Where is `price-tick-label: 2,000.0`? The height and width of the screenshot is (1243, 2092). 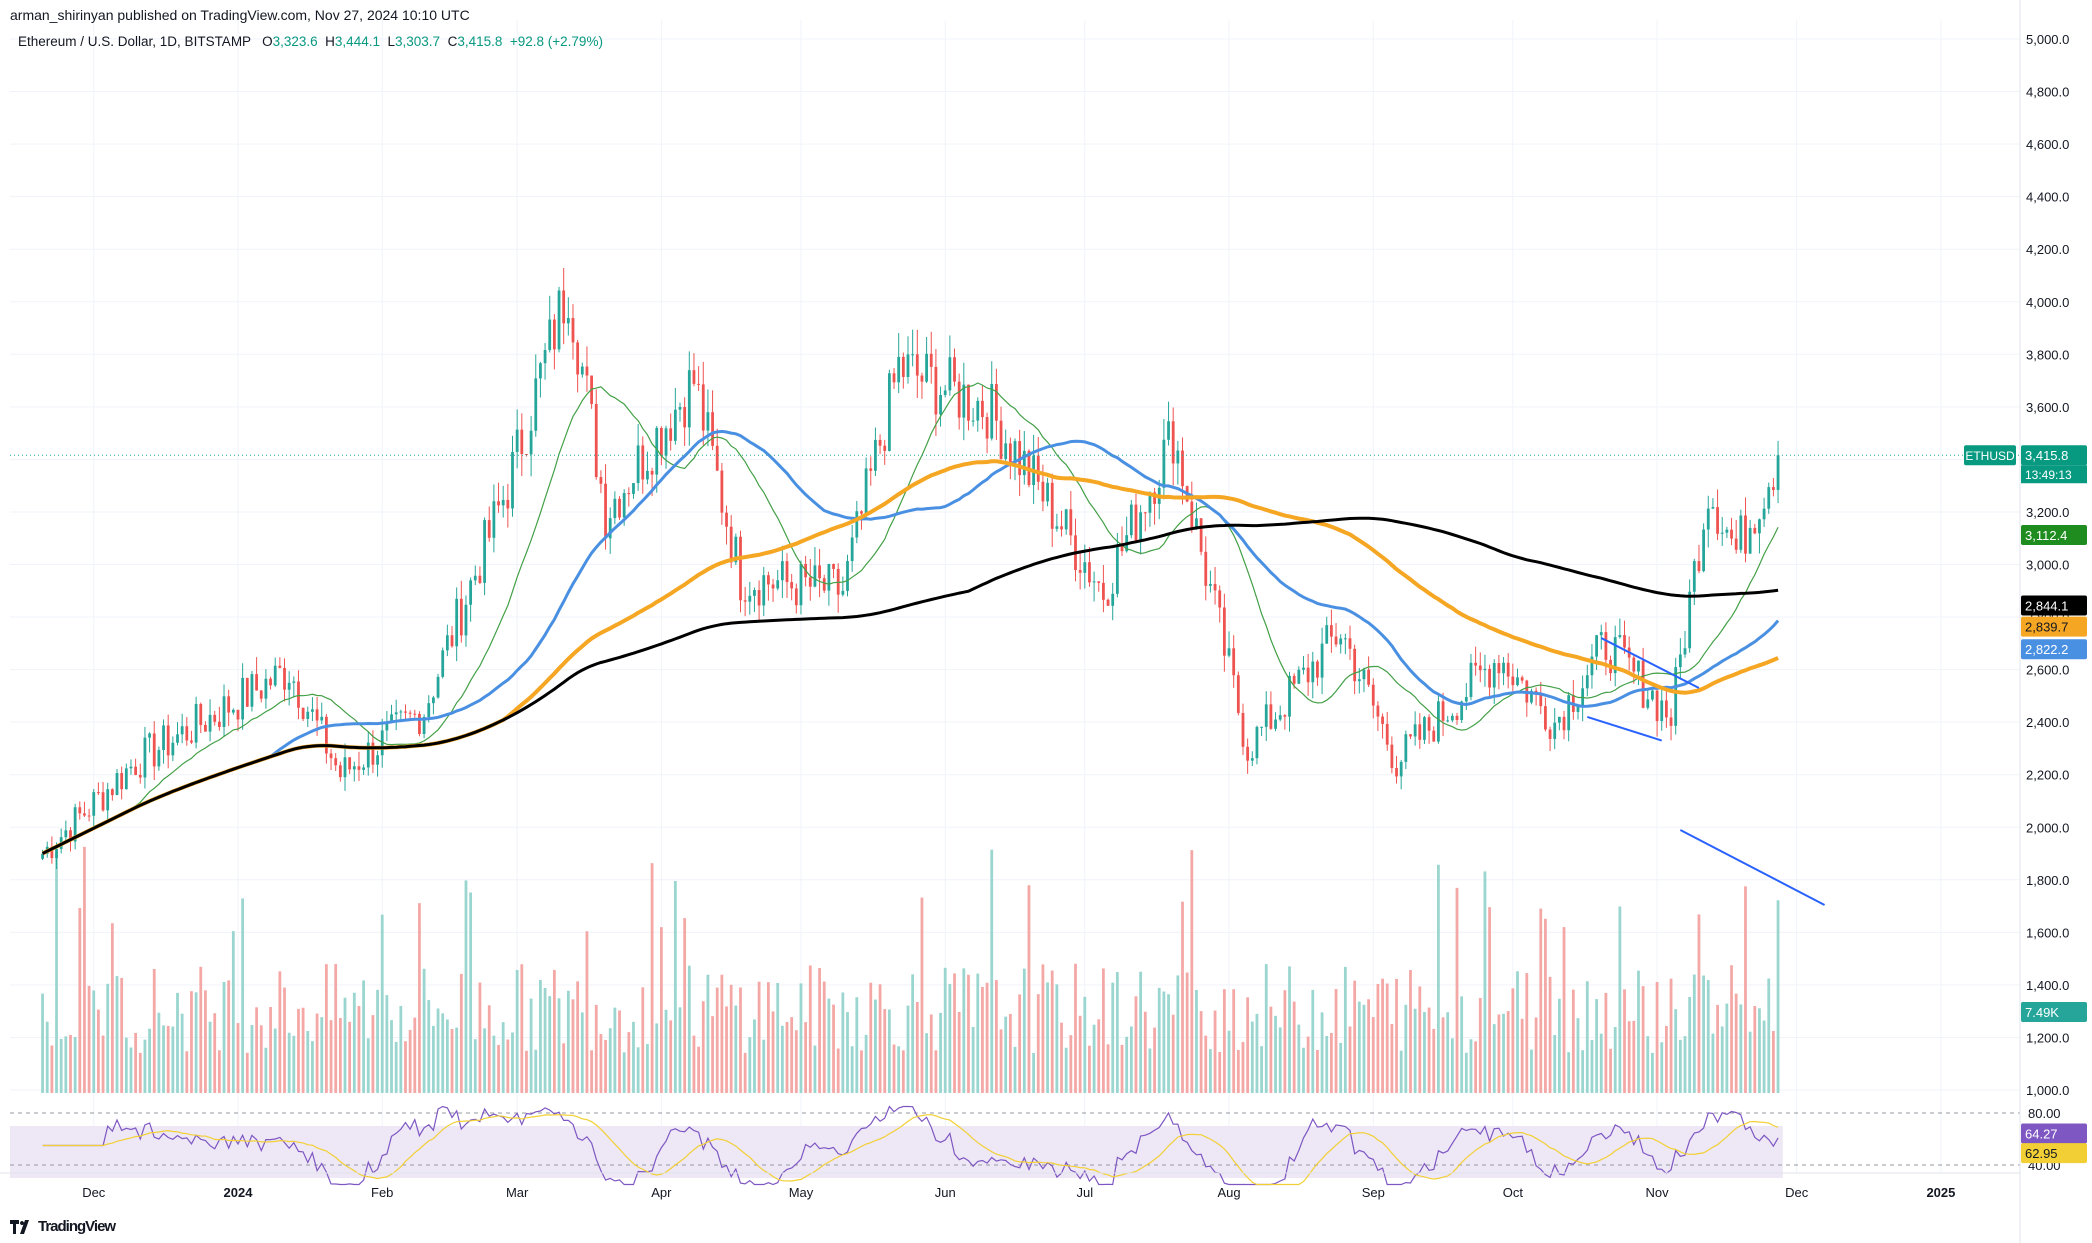 price-tick-label: 2,000.0 is located at coordinates (2047, 827).